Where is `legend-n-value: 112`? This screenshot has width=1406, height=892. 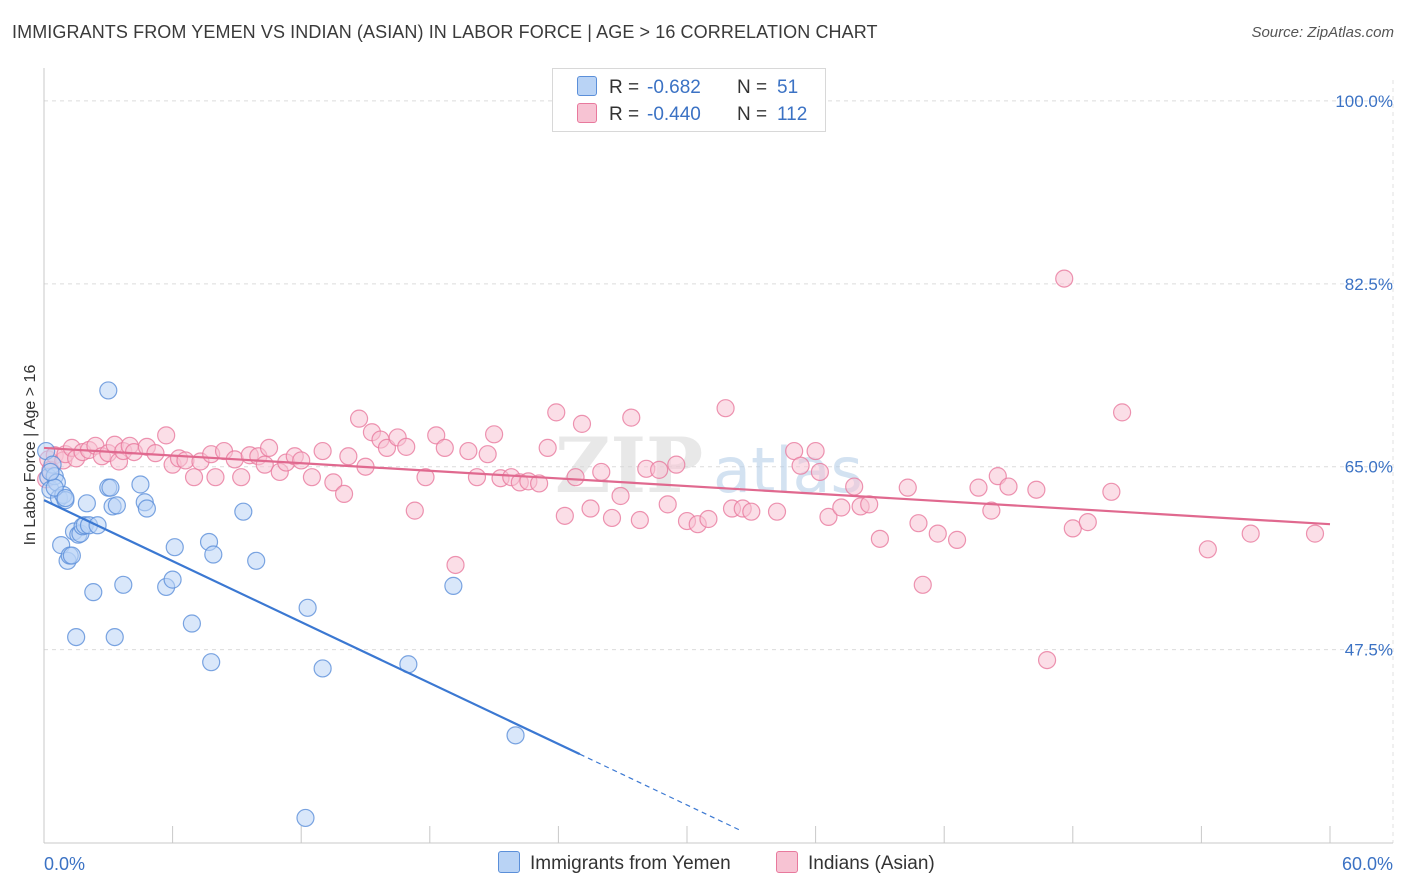 legend-n-value: 112 is located at coordinates (792, 114).